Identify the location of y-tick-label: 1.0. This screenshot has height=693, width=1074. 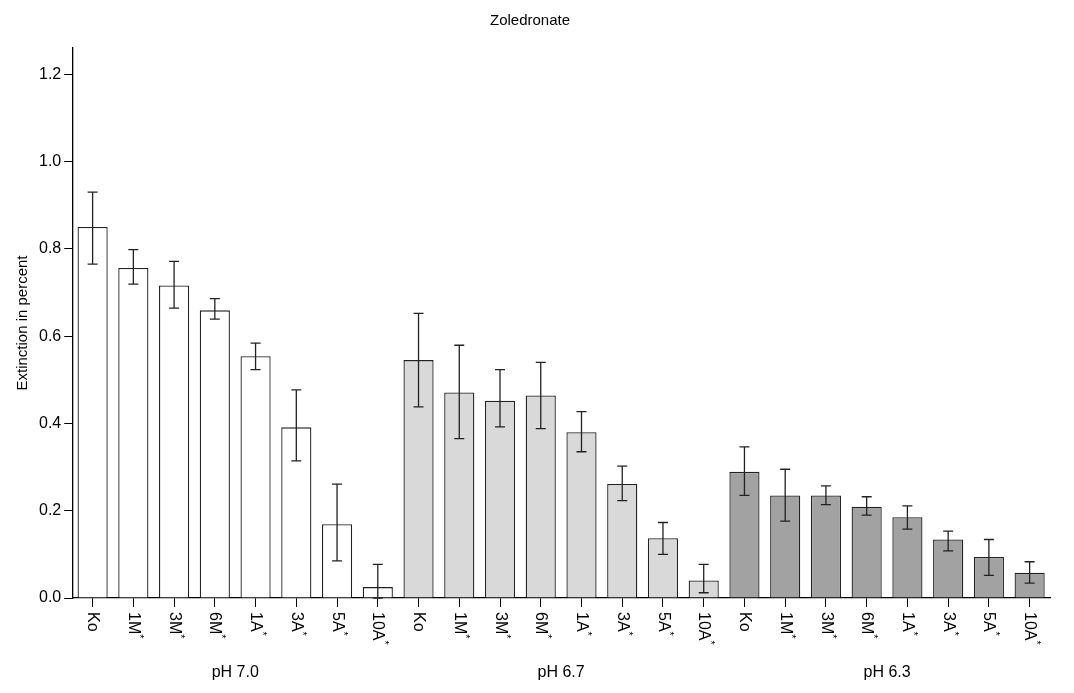
(50, 160).